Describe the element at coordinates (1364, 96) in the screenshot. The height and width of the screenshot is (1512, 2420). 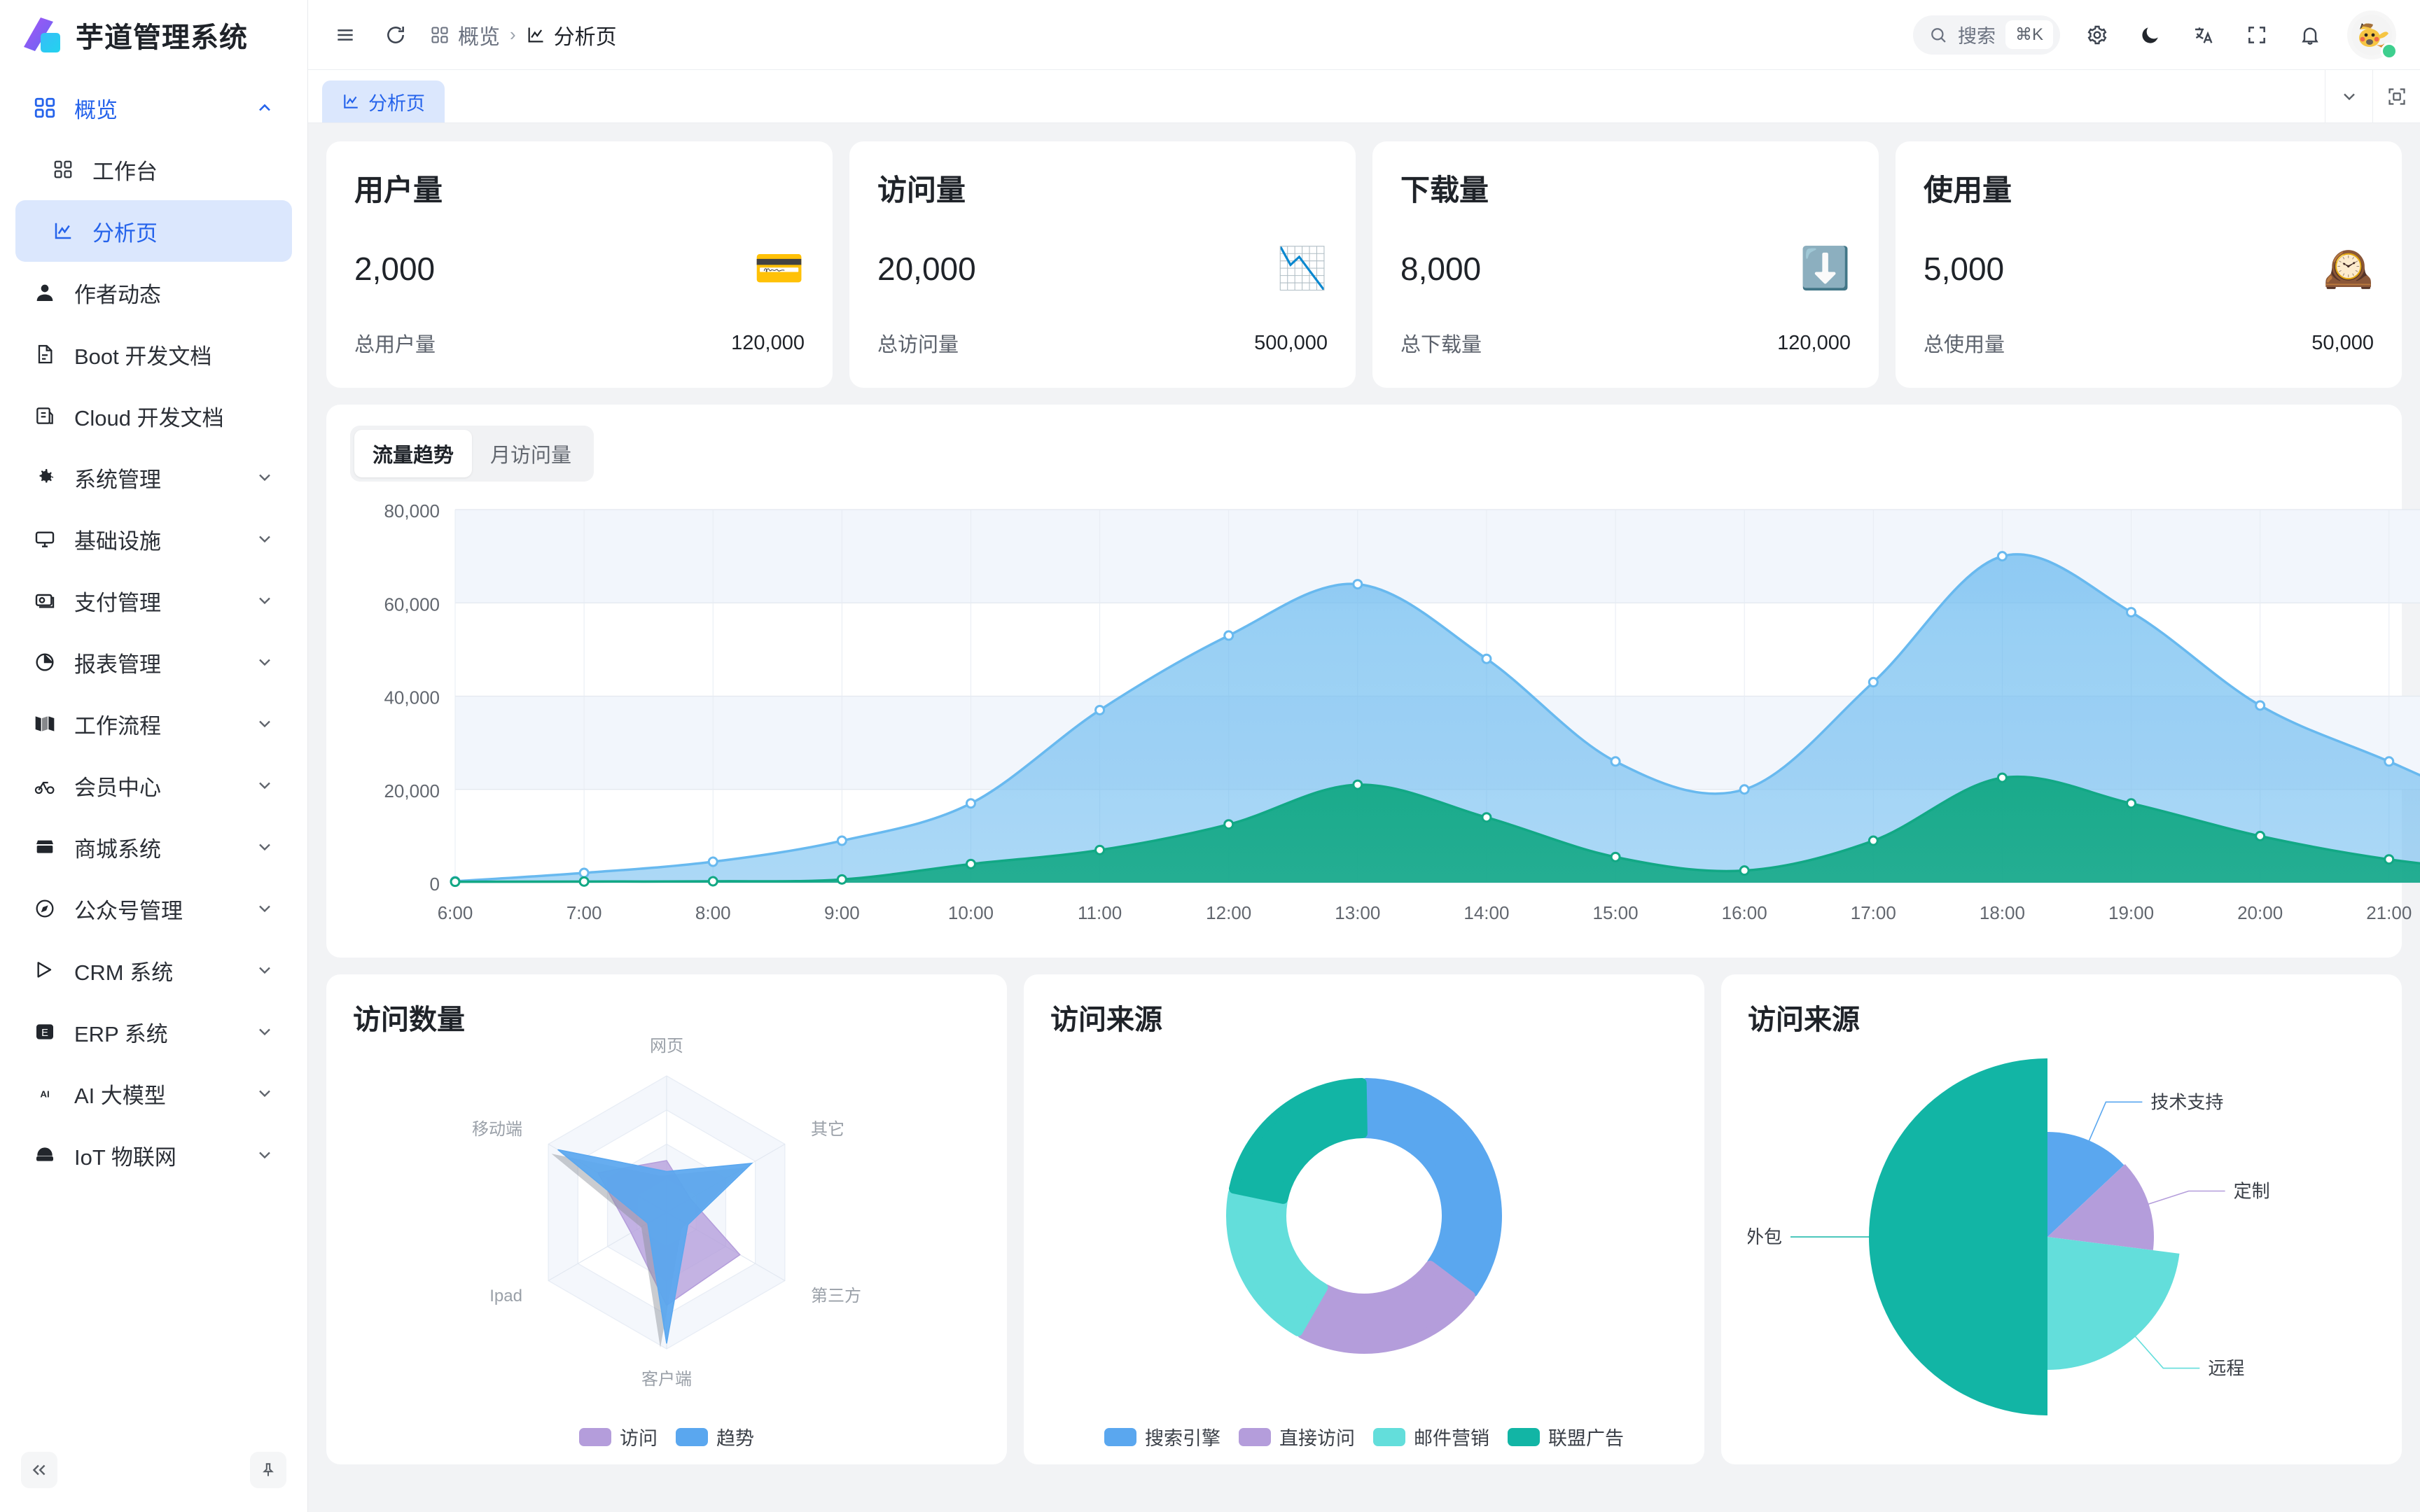
I see `tab-bar: 分析页` at that location.